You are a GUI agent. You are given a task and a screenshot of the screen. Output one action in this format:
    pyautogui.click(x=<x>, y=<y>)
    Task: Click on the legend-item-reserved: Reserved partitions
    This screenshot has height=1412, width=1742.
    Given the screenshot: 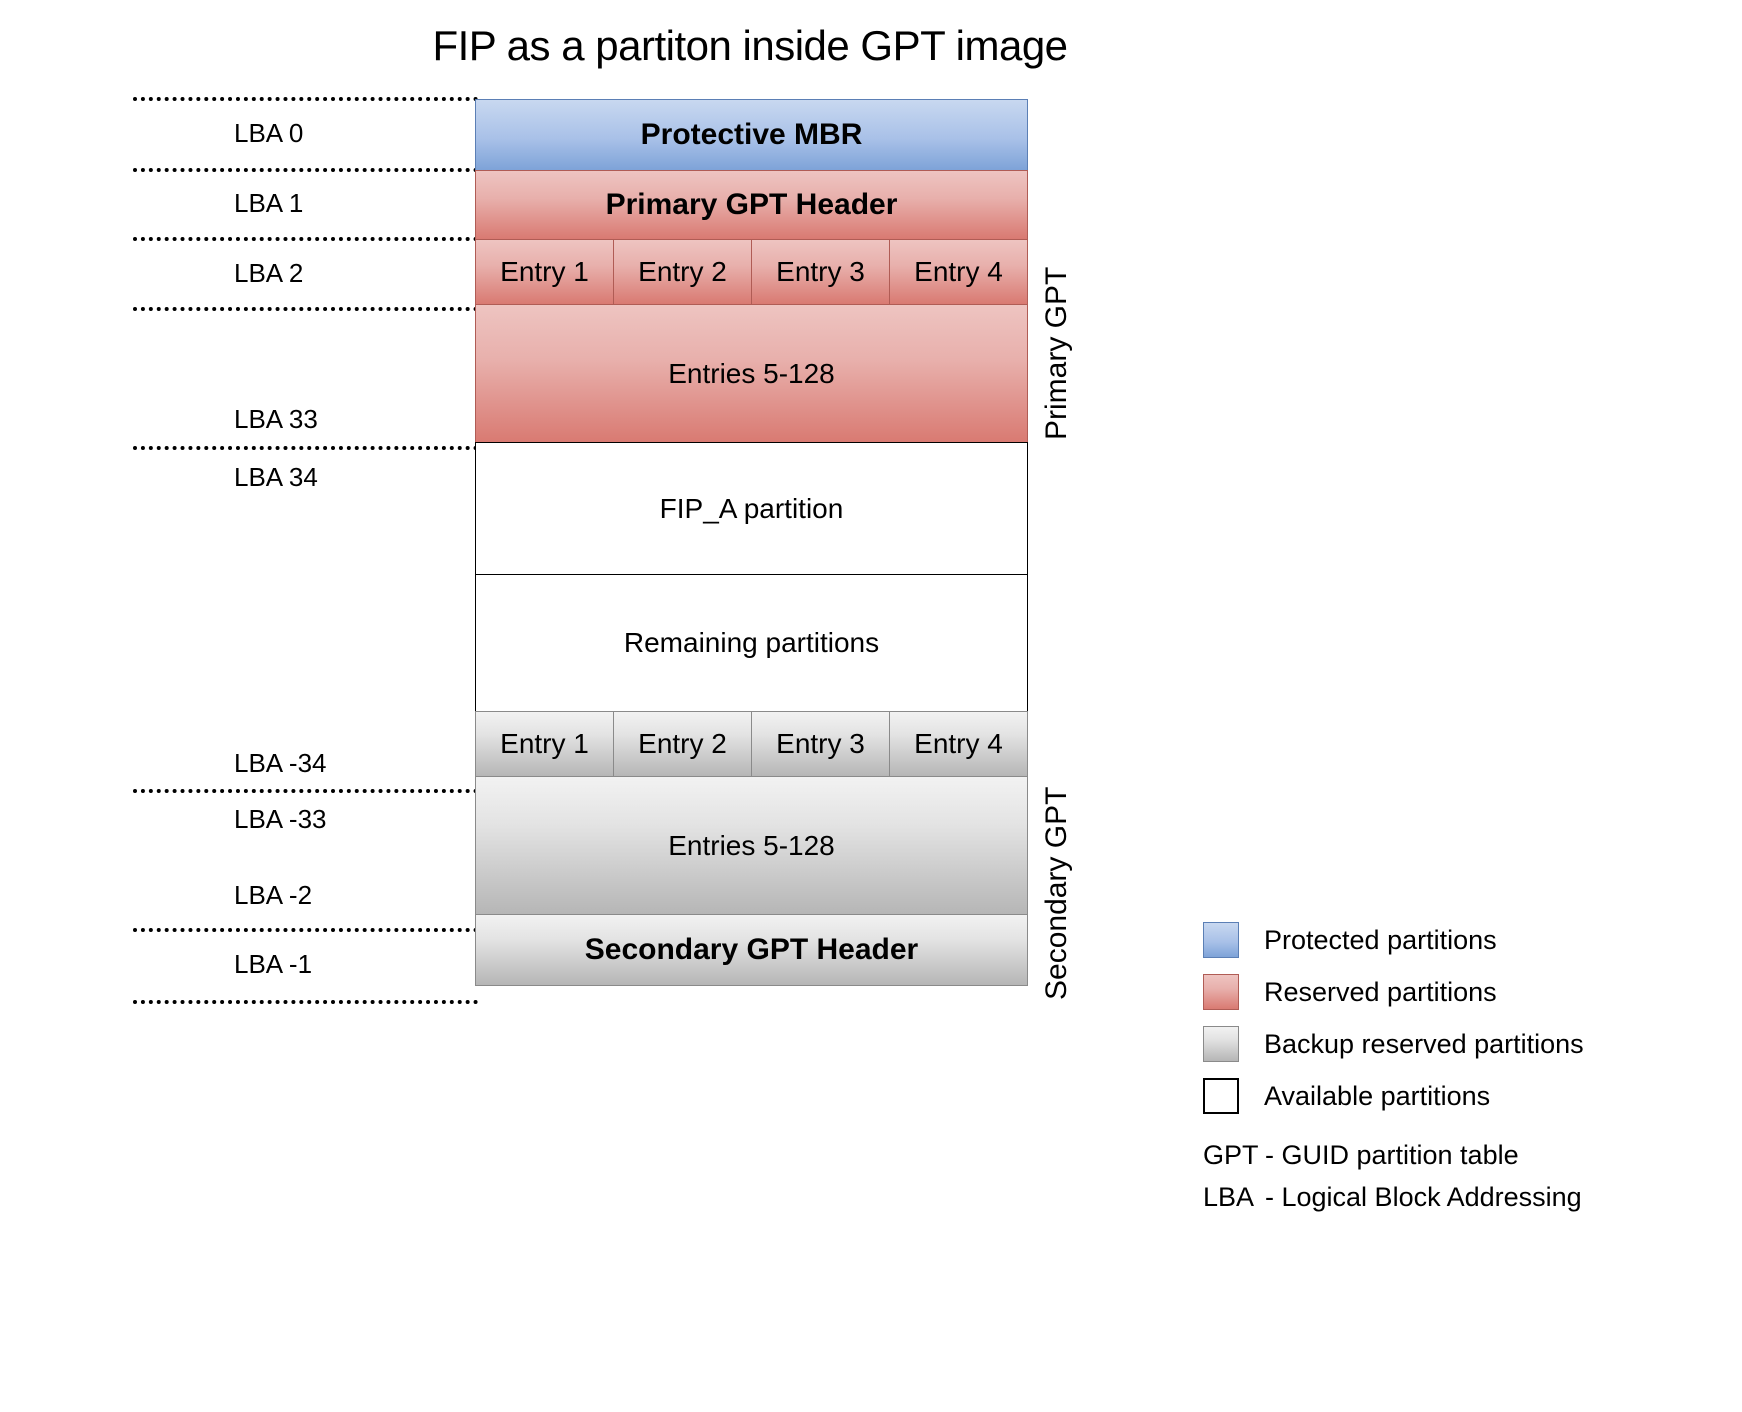 What is the action you would take?
    pyautogui.click(x=1413, y=992)
    